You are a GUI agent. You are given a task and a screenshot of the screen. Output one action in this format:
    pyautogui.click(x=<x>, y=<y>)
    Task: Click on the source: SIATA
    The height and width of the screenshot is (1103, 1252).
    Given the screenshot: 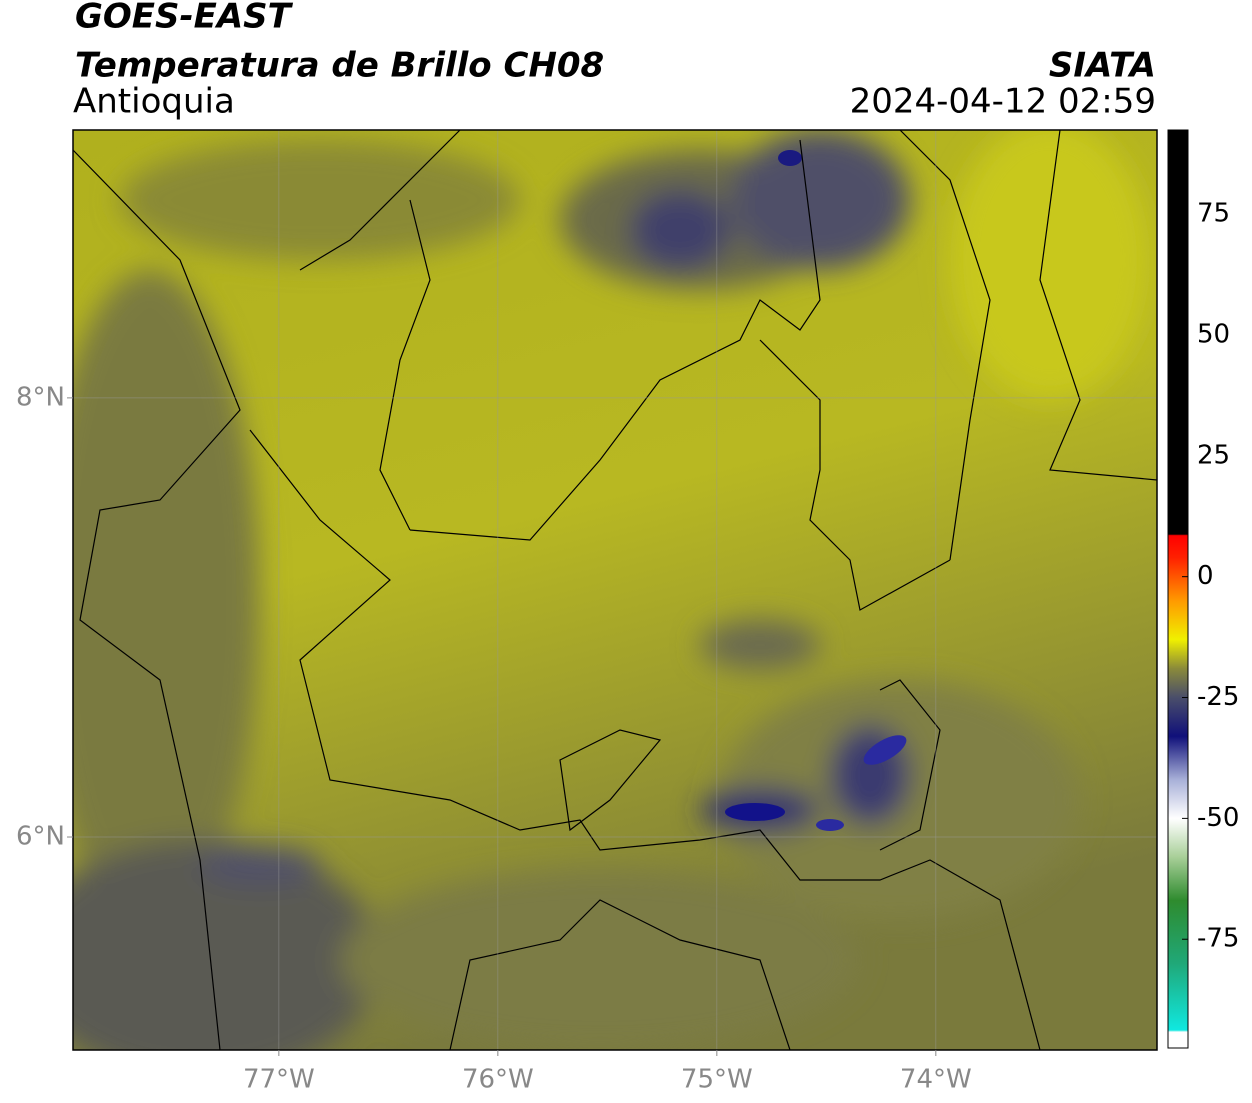 What is the action you would take?
    pyautogui.click(x=1102, y=66)
    